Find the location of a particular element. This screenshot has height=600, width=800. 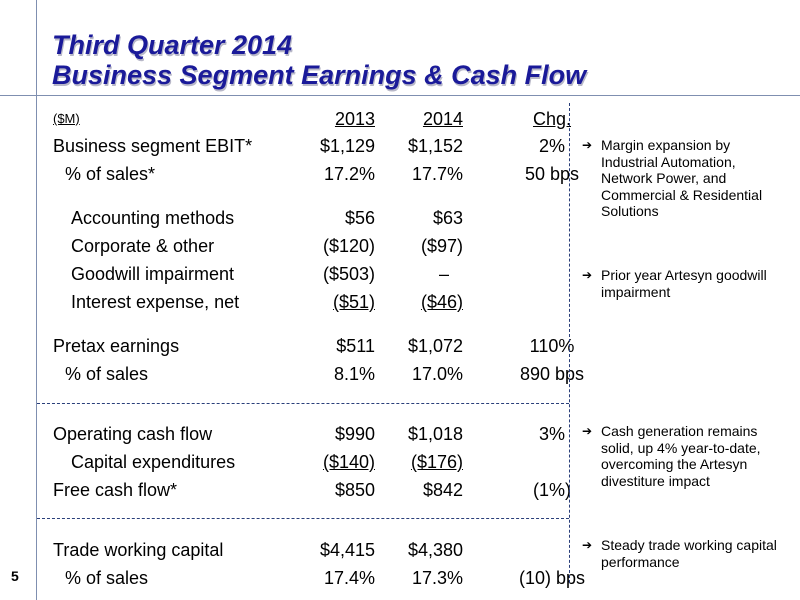

row-2014: $1,018 is located at coordinates (435, 434).